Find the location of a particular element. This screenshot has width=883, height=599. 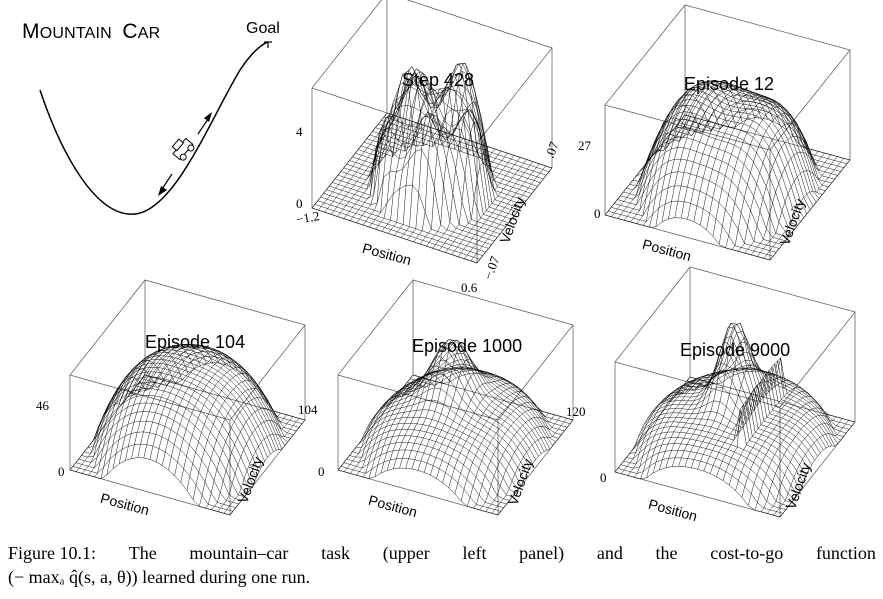

mountain-curve is located at coordinates (154, 128).